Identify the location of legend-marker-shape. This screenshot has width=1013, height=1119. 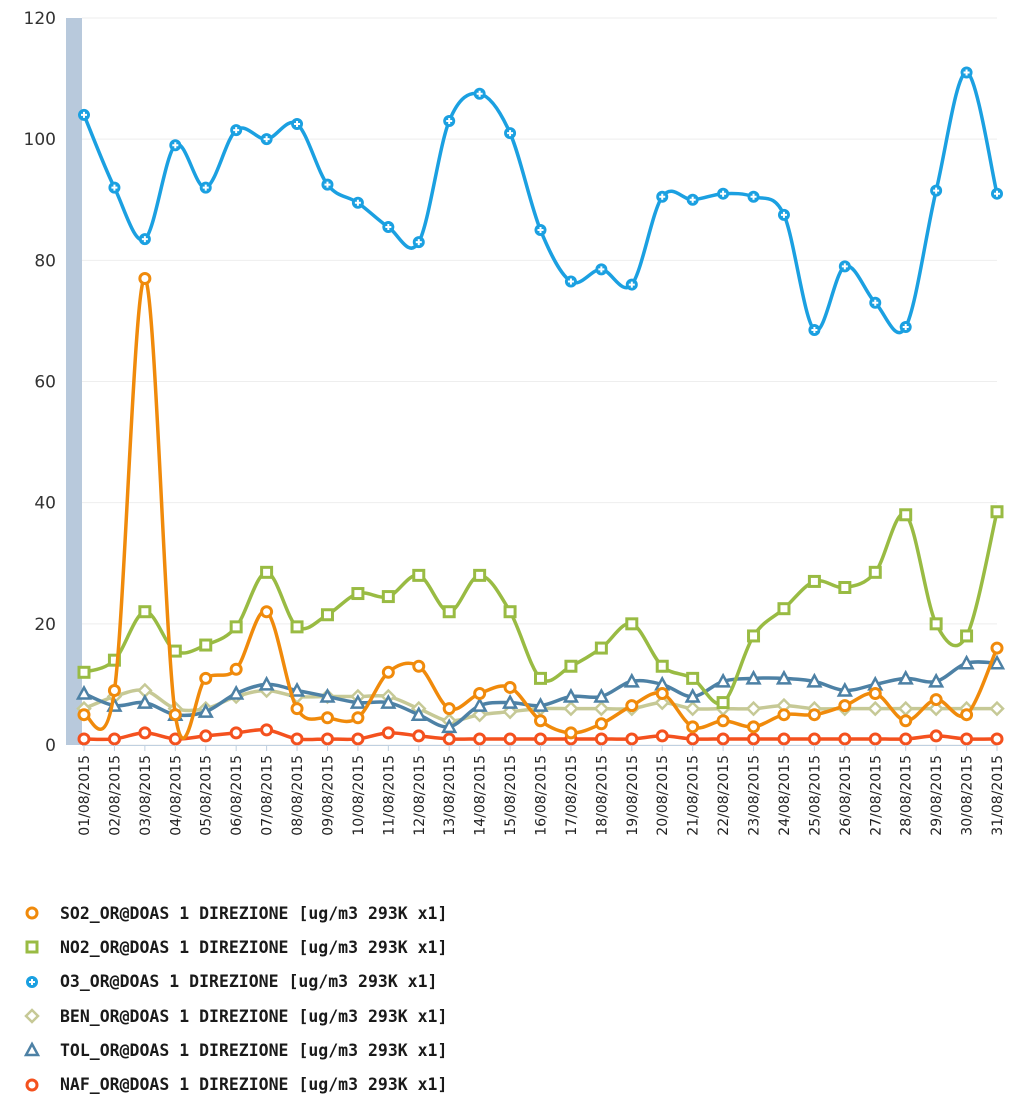
(32, 1049).